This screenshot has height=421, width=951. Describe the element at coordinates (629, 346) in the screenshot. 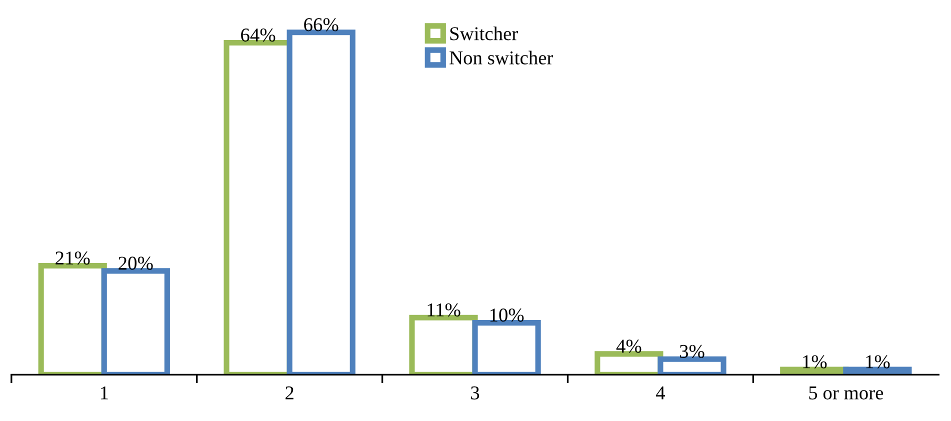

I see `data-label: 4%` at that location.